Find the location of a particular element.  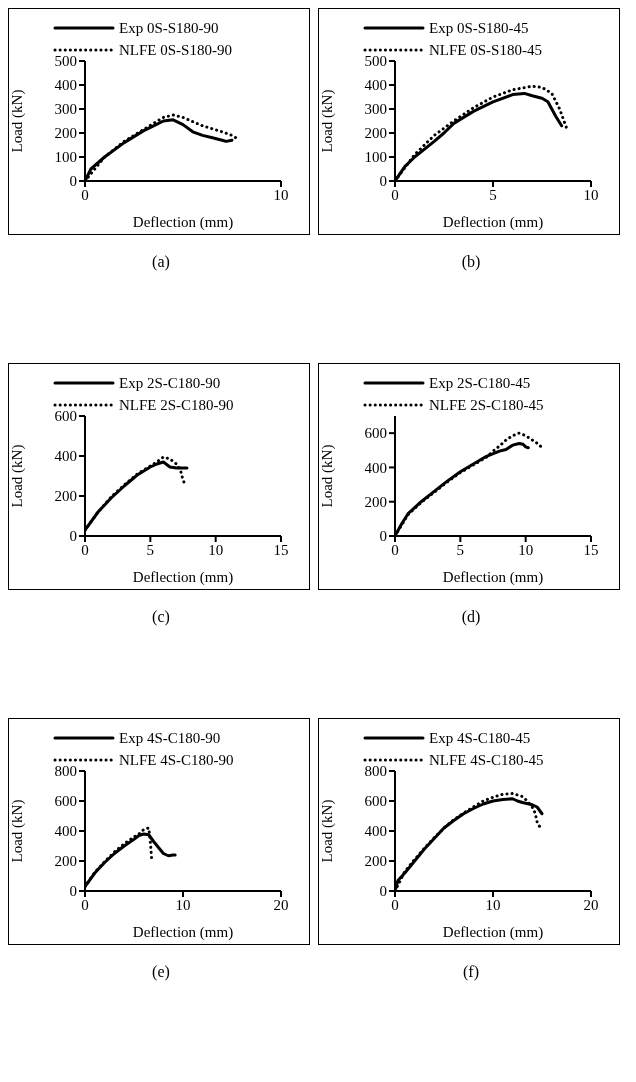

text: (e) is located at coordinates (161, 972).